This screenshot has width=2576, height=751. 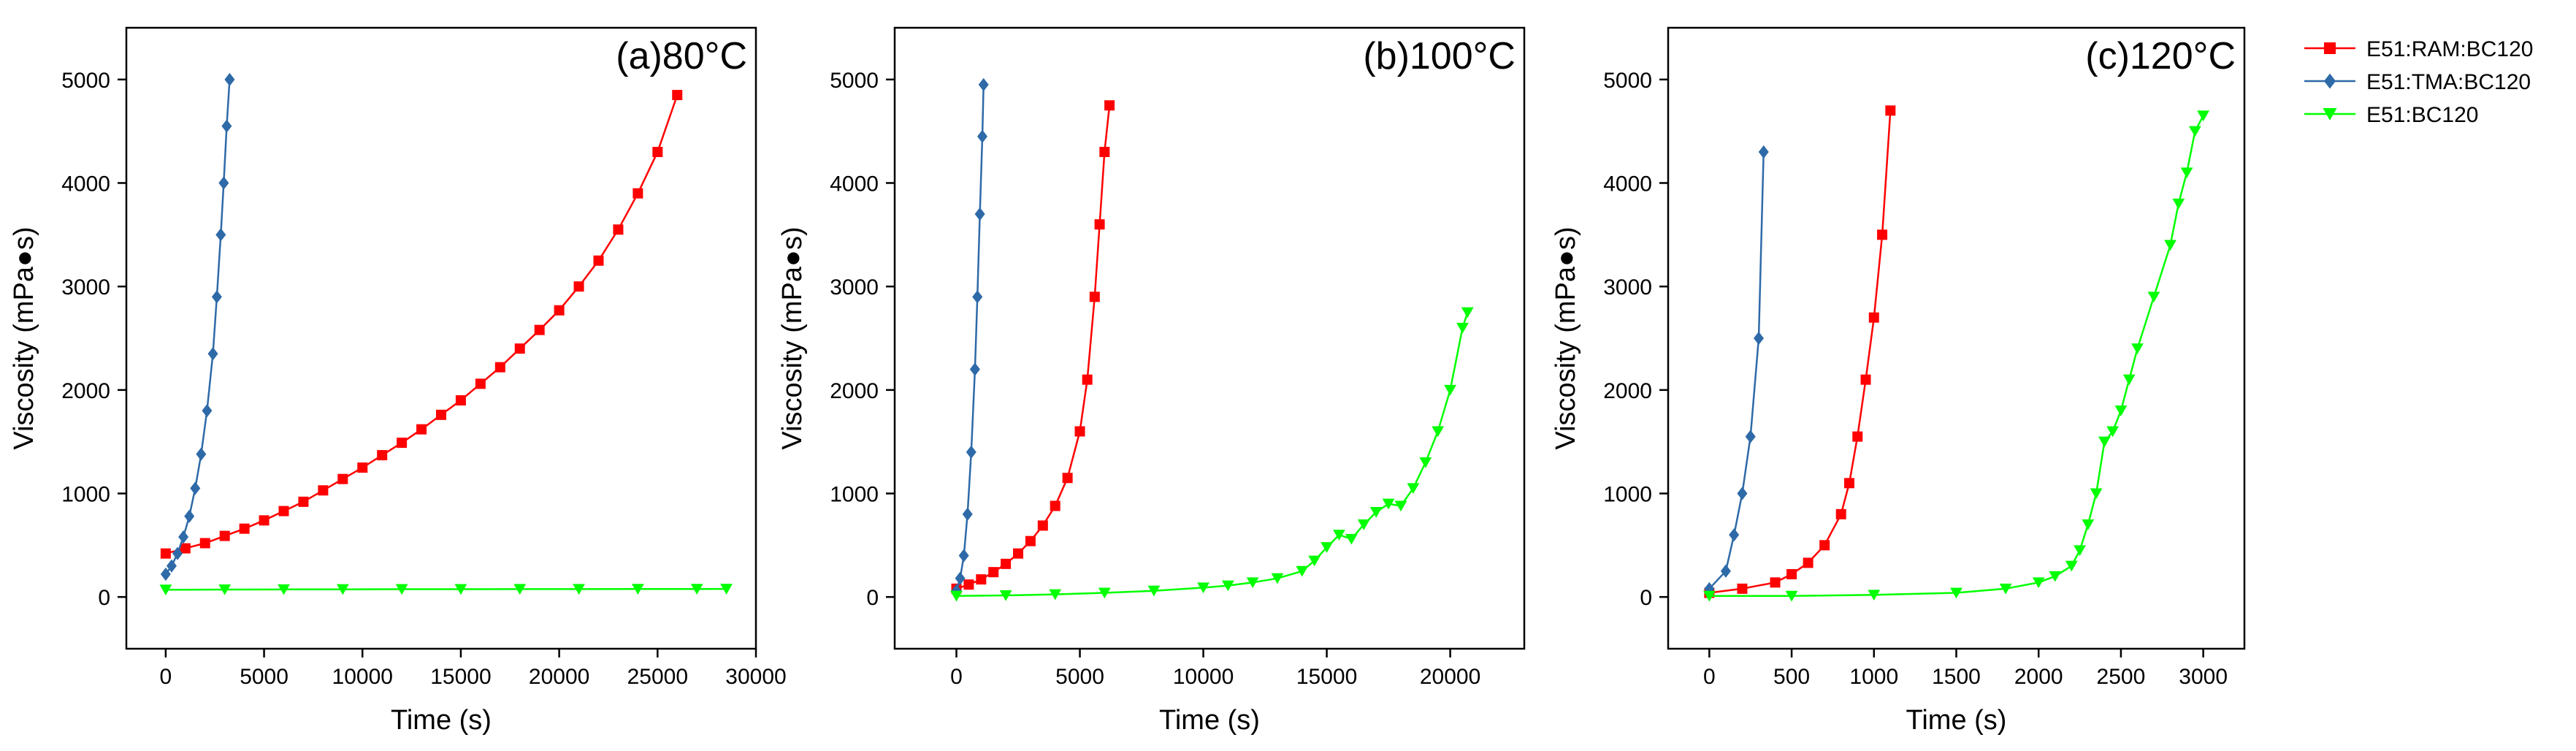 What do you see at coordinates (854, 184) in the screenshot?
I see `y-tick-label: 4000` at bounding box center [854, 184].